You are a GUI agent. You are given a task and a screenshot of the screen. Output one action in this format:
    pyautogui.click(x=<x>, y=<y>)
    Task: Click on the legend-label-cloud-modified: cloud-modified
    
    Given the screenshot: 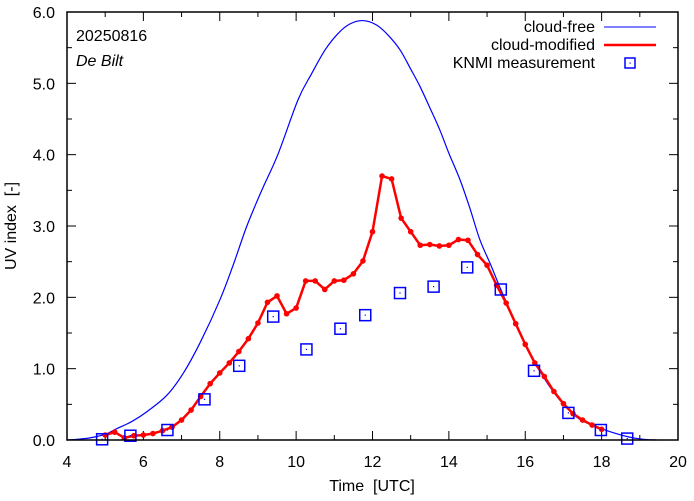 What is the action you would take?
    pyautogui.click(x=543, y=45)
    